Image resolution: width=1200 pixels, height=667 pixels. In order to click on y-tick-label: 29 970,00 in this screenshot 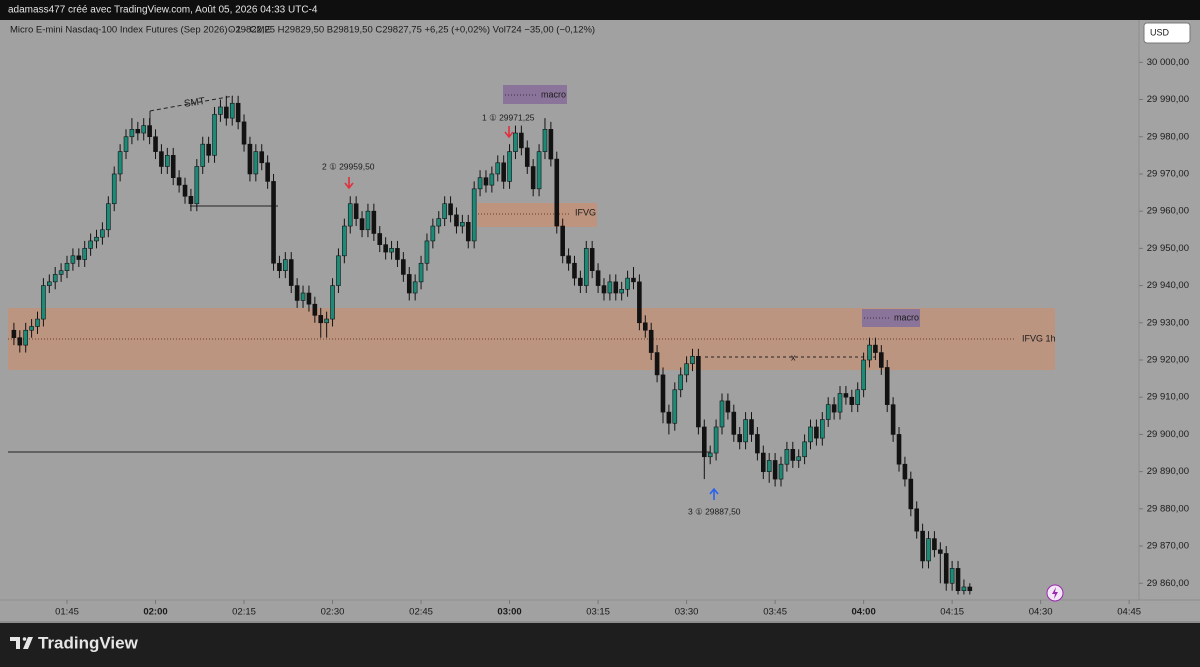, I will do `click(1168, 173)`.